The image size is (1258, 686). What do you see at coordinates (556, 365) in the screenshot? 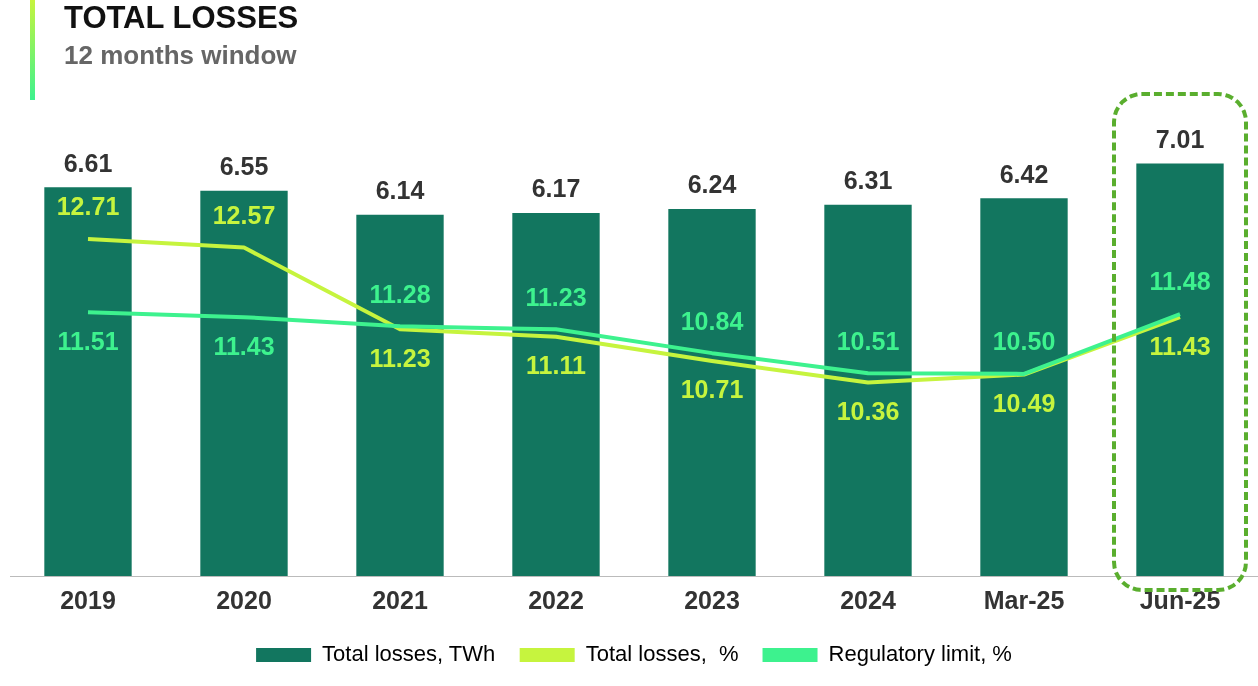
I see `data-label: 11.11` at bounding box center [556, 365].